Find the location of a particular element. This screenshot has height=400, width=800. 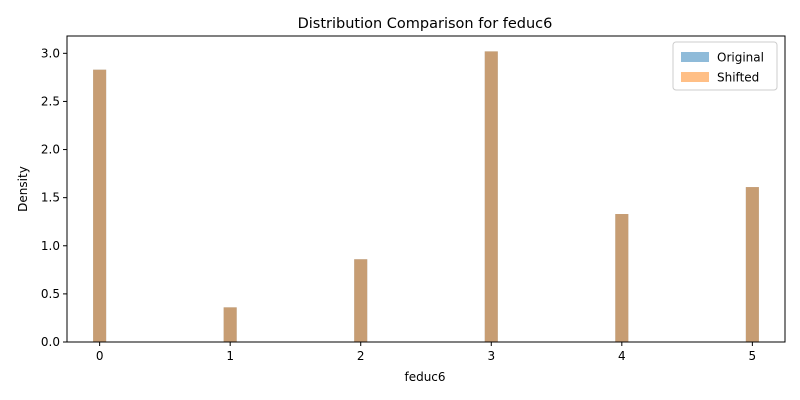

legend-label-shifted: Shifted is located at coordinates (738, 78).